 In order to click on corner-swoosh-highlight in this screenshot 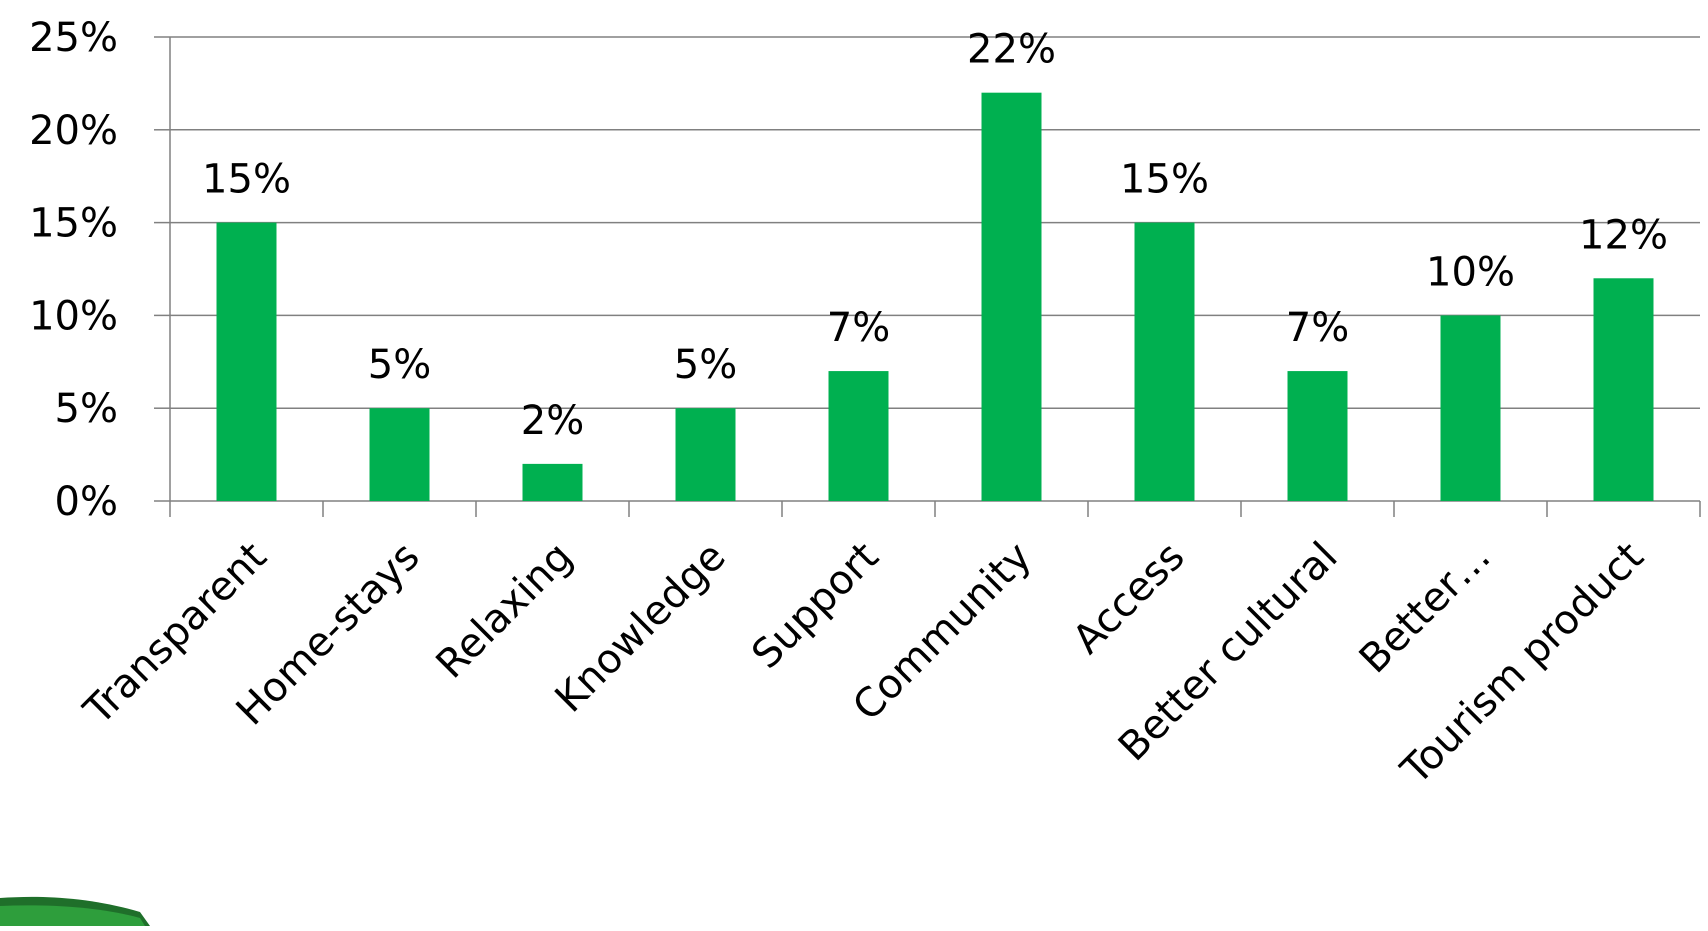, I will do `click(72, 915)`.